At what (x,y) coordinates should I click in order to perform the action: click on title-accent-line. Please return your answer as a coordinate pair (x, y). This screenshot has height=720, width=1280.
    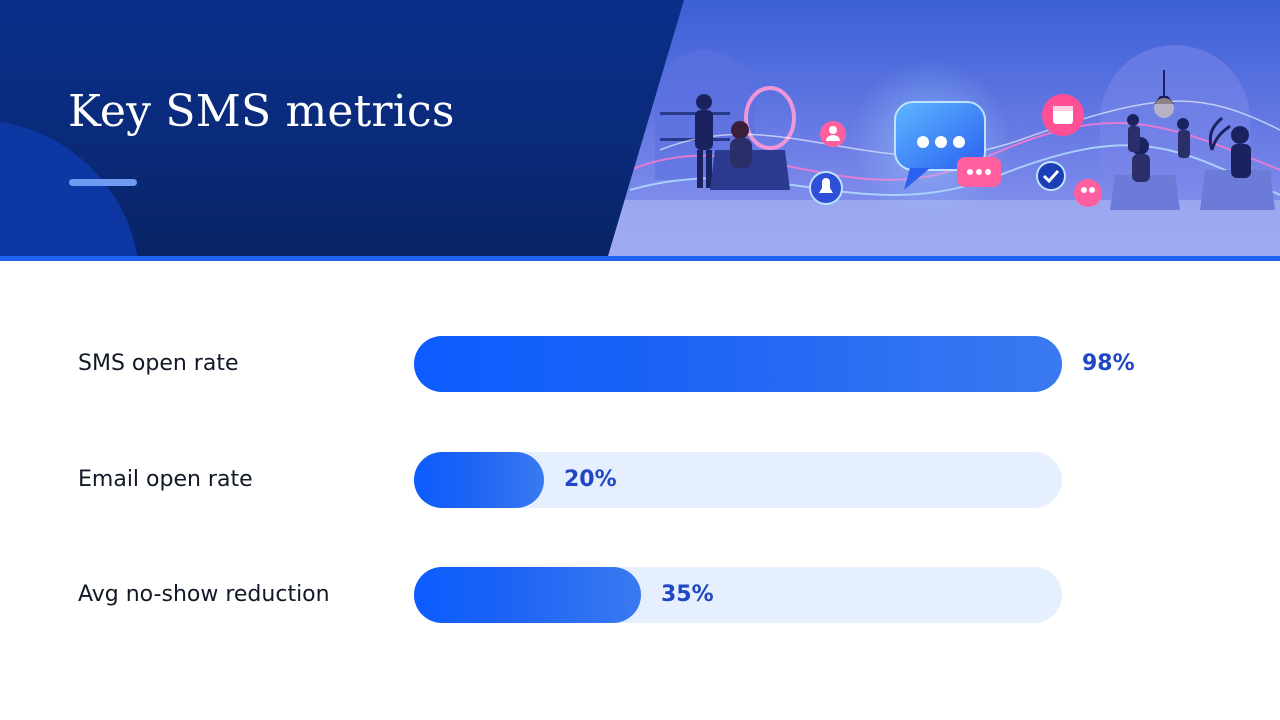
    Looking at the image, I should click on (103, 182).